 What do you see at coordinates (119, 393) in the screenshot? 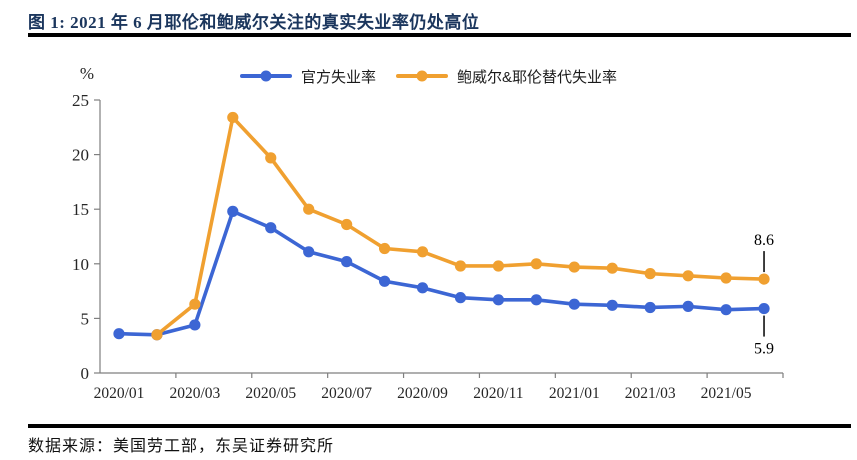
I see `x-tick-label: 2020/01` at bounding box center [119, 393].